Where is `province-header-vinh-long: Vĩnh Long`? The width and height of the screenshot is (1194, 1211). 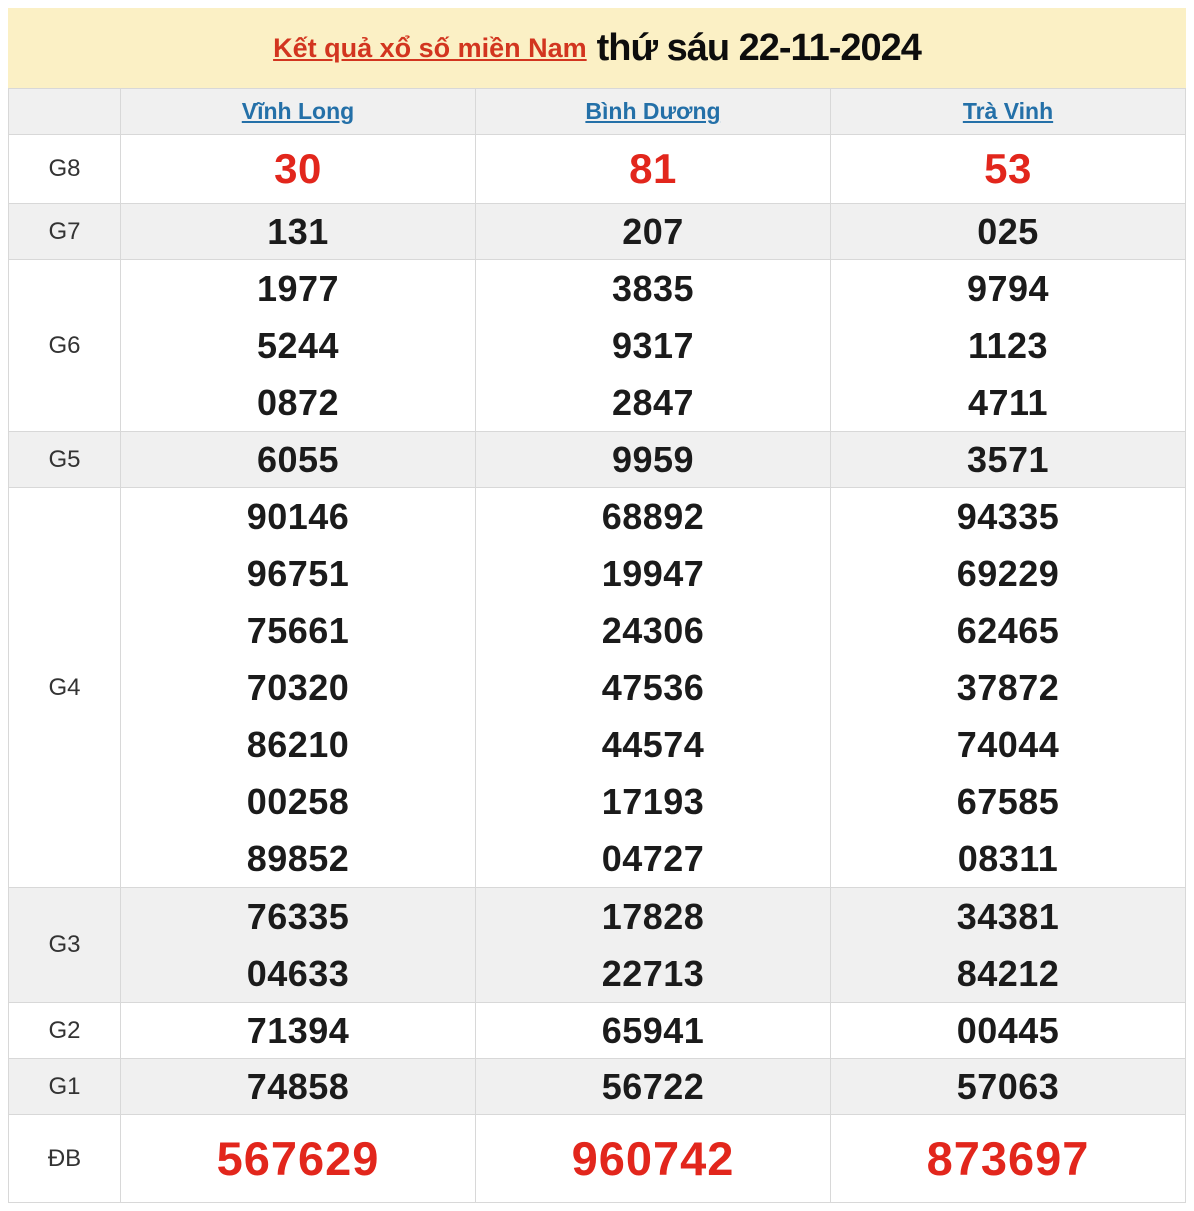 province-header-vinh-long: Vĩnh Long is located at coordinates (298, 111).